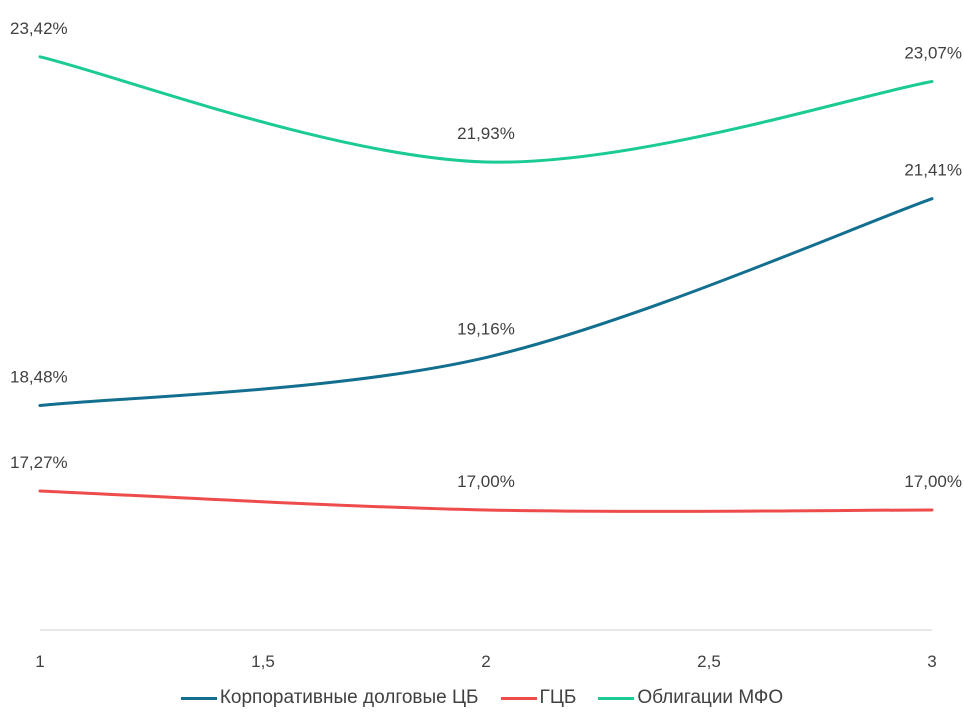  What do you see at coordinates (709, 661) in the screenshot?
I see `x-tick-label: 2,5` at bounding box center [709, 661].